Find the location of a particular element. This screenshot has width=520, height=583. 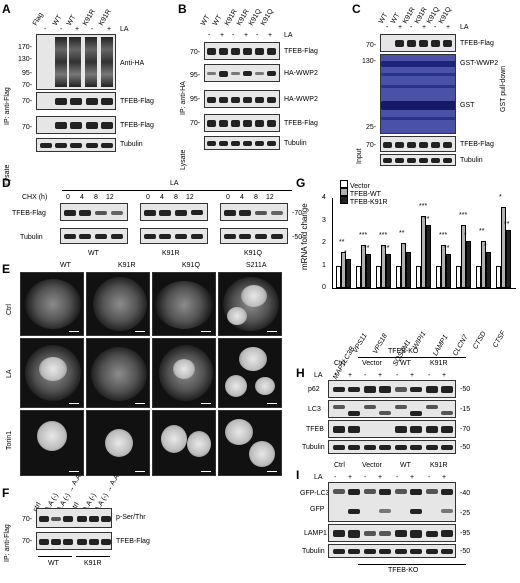

time: 0 is located at coordinates (228, 197).